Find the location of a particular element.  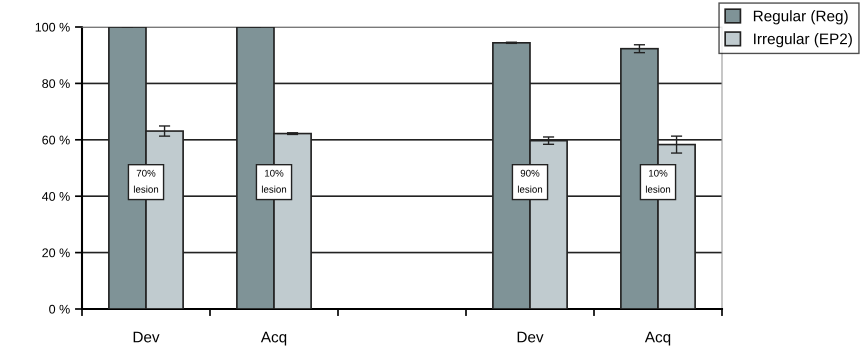

y-tick-label: 40 % is located at coordinates (56, 196).